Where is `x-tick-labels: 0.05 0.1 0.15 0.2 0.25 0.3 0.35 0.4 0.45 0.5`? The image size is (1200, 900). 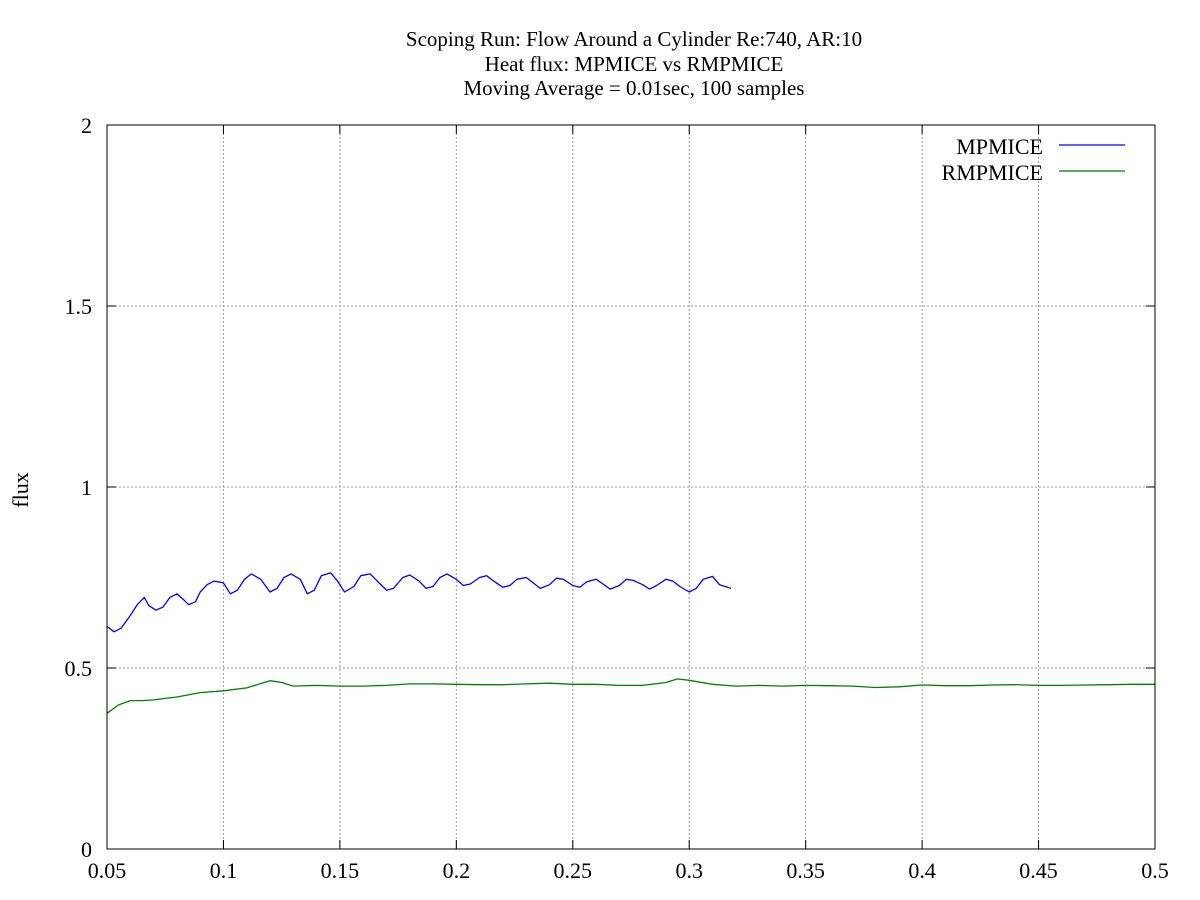
x-tick-labels: 0.05 0.1 0.15 0.2 0.25 0.3 0.35 0.4 0.45 0.5 is located at coordinates (628, 870).